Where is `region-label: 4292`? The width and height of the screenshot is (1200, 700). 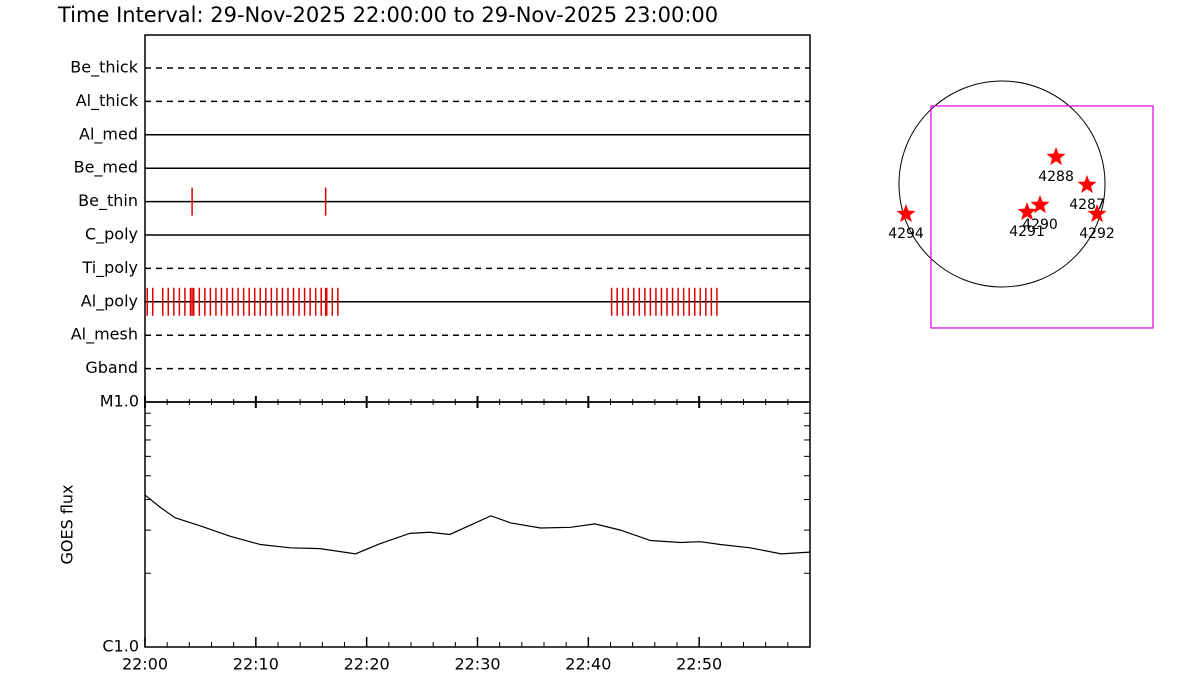 region-label: 4292 is located at coordinates (1097, 234).